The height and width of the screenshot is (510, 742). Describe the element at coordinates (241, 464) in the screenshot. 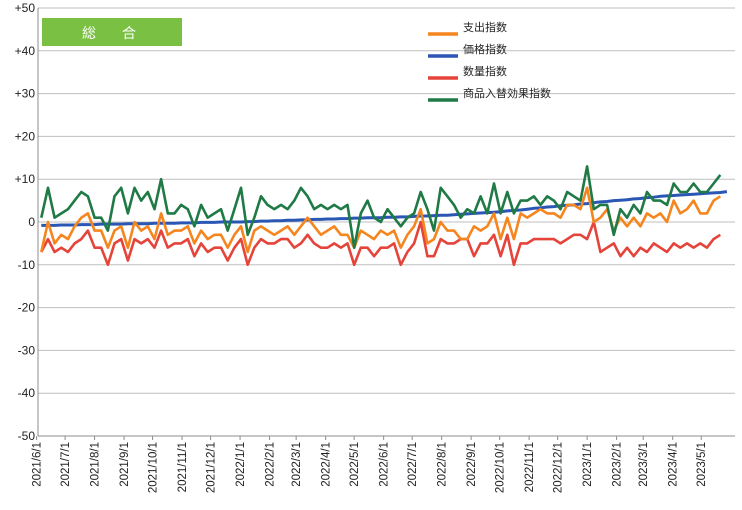

I see `x-tick-label: 2022/1/1` at that location.